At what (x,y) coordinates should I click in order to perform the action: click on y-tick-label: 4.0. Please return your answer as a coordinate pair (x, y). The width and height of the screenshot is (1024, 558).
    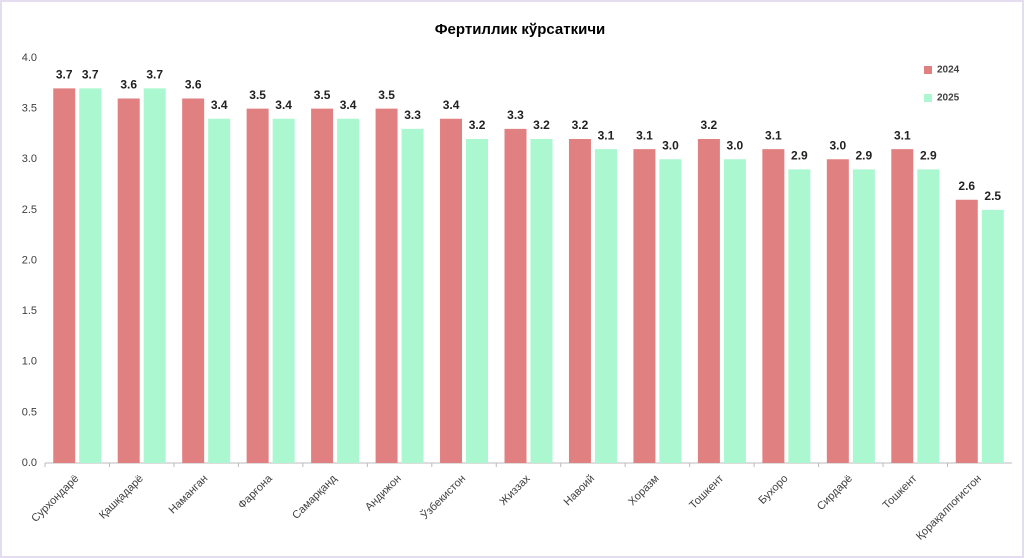
    Looking at the image, I should click on (29, 58).